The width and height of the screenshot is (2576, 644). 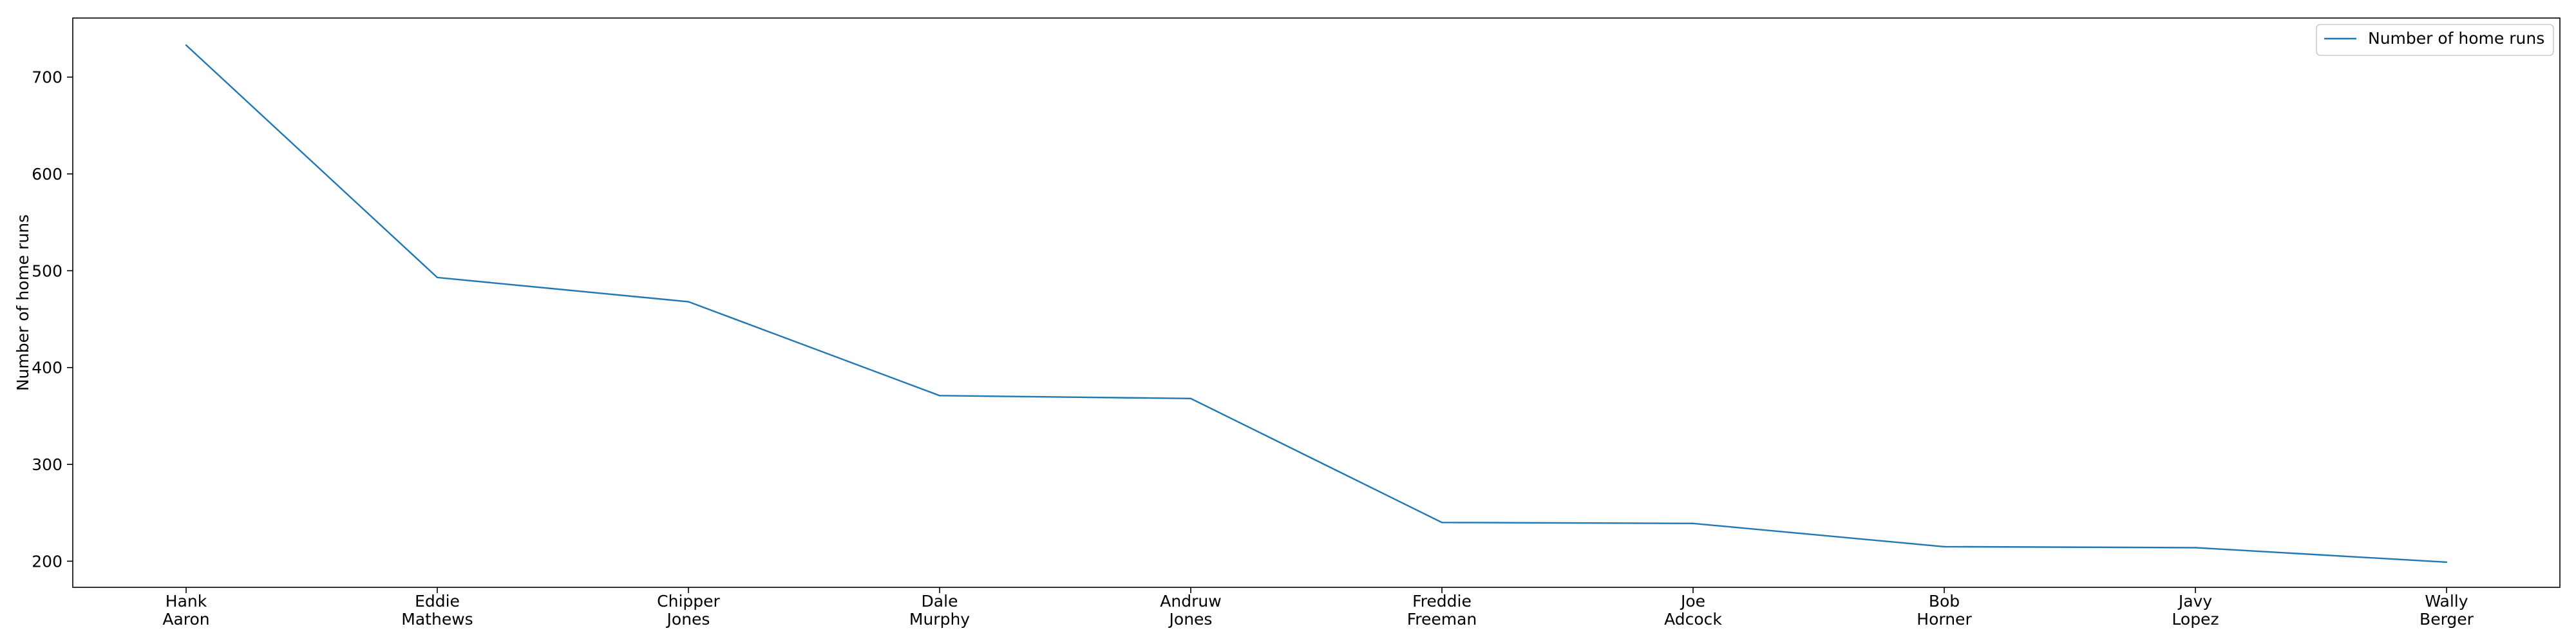 I want to click on x-tick-label: Dale Murphy, so click(x=940, y=610).